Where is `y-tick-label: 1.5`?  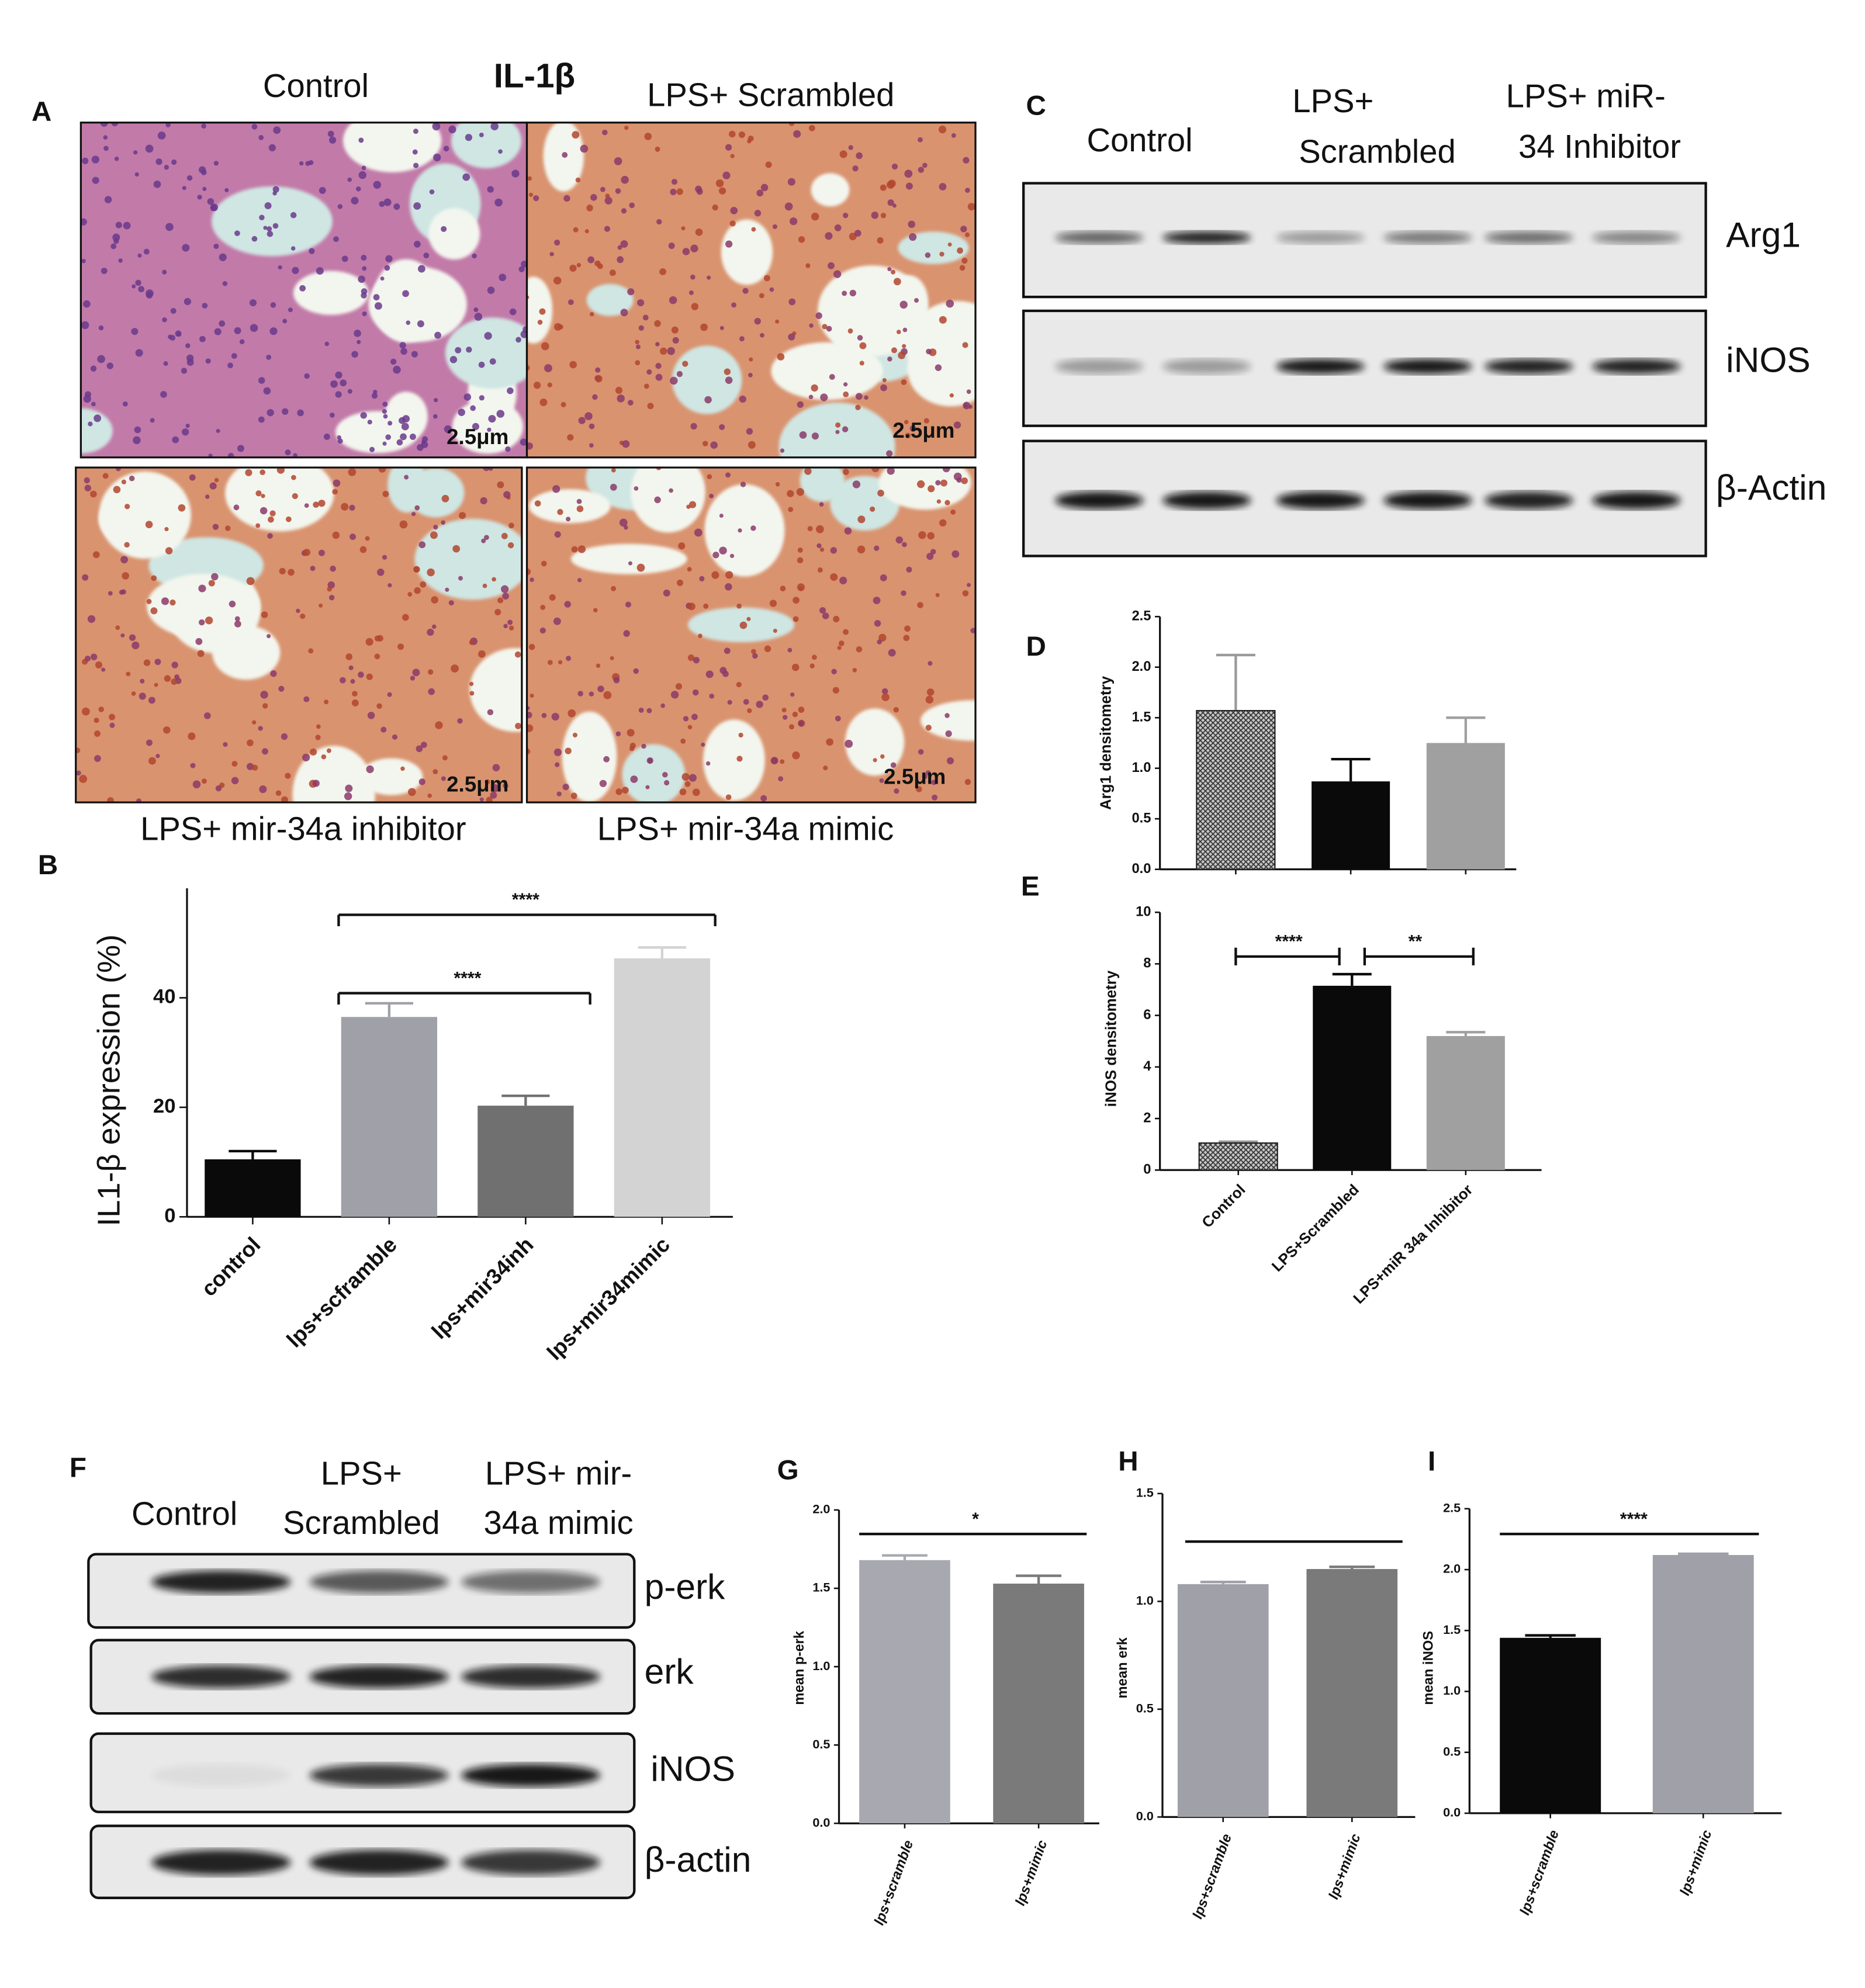 y-tick-label: 1.5 is located at coordinates (1145, 1492).